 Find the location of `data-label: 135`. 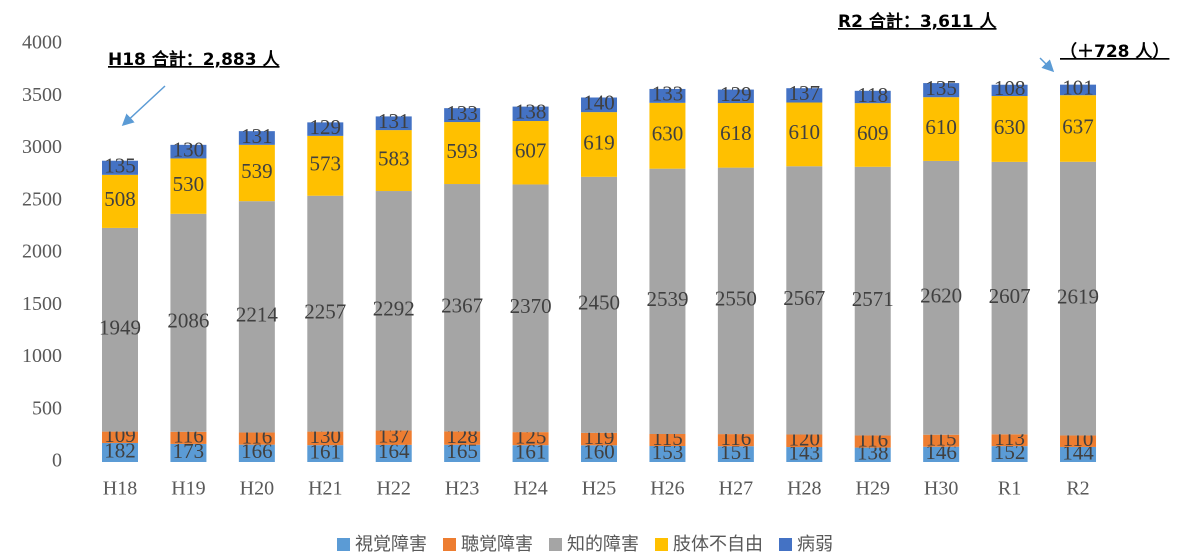

data-label: 135 is located at coordinates (120, 166).